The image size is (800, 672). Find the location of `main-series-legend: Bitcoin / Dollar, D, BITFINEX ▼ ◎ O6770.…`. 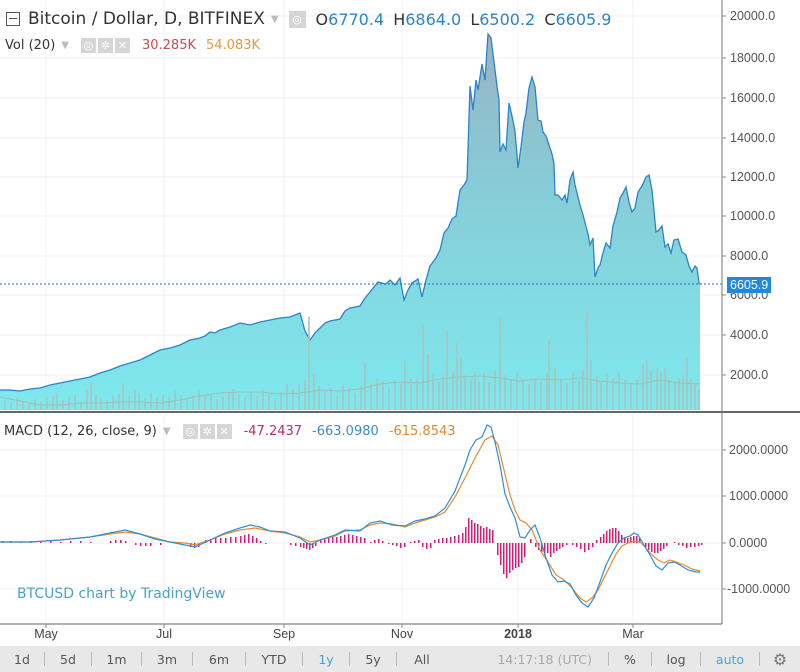

main-series-legend: Bitcoin / Dollar, D, BITFINEX ▼ ◎ O6770.… is located at coordinates (308, 19).